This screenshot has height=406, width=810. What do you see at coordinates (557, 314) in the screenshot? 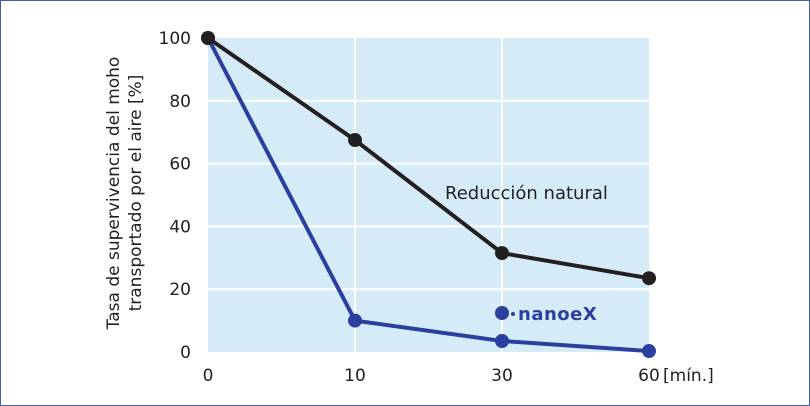
I see `logo-text: nanoeX` at bounding box center [557, 314].